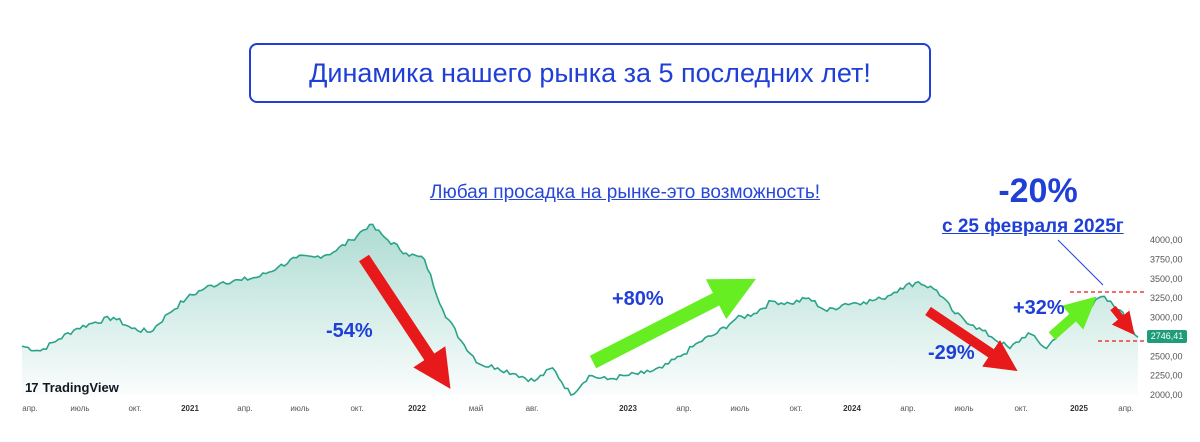 Image resolution: width=1200 pixels, height=442 pixels. What do you see at coordinates (1166, 376) in the screenshot?
I see `y-tick-label: 2250,00` at bounding box center [1166, 376].